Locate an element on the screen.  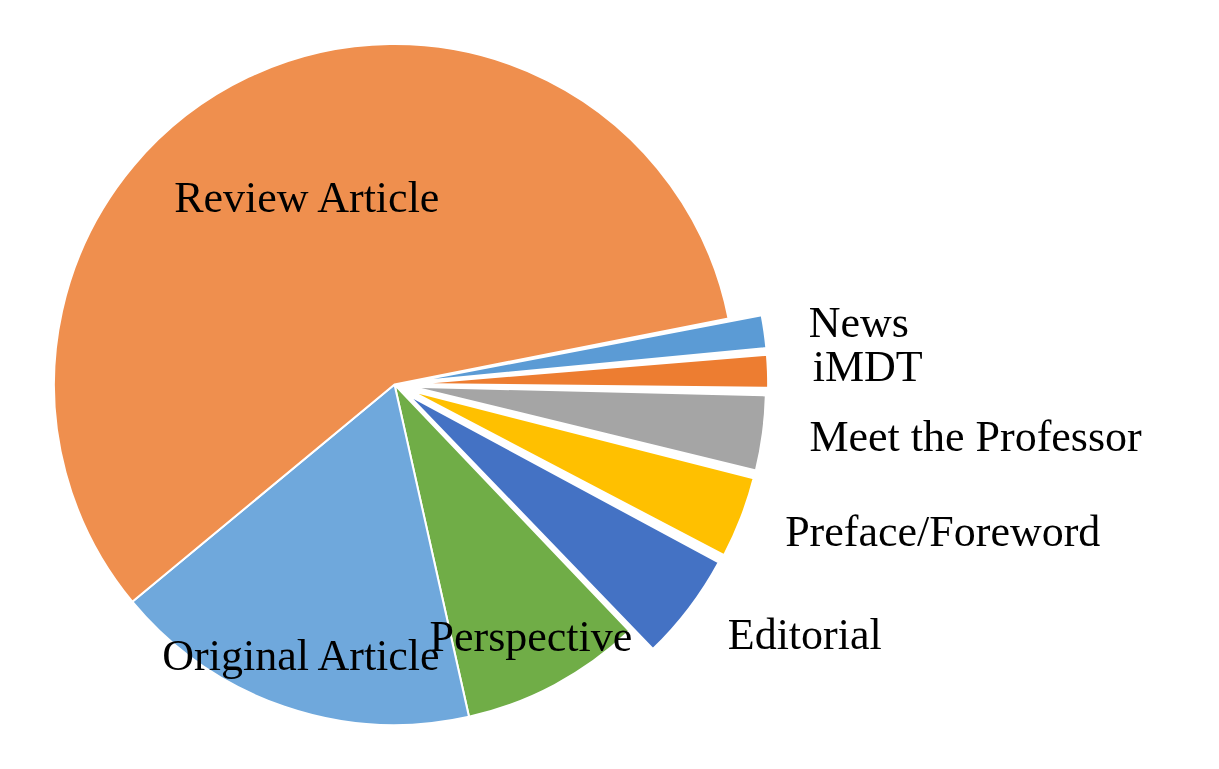
slice-label: Editorial is located at coordinates (804, 635).